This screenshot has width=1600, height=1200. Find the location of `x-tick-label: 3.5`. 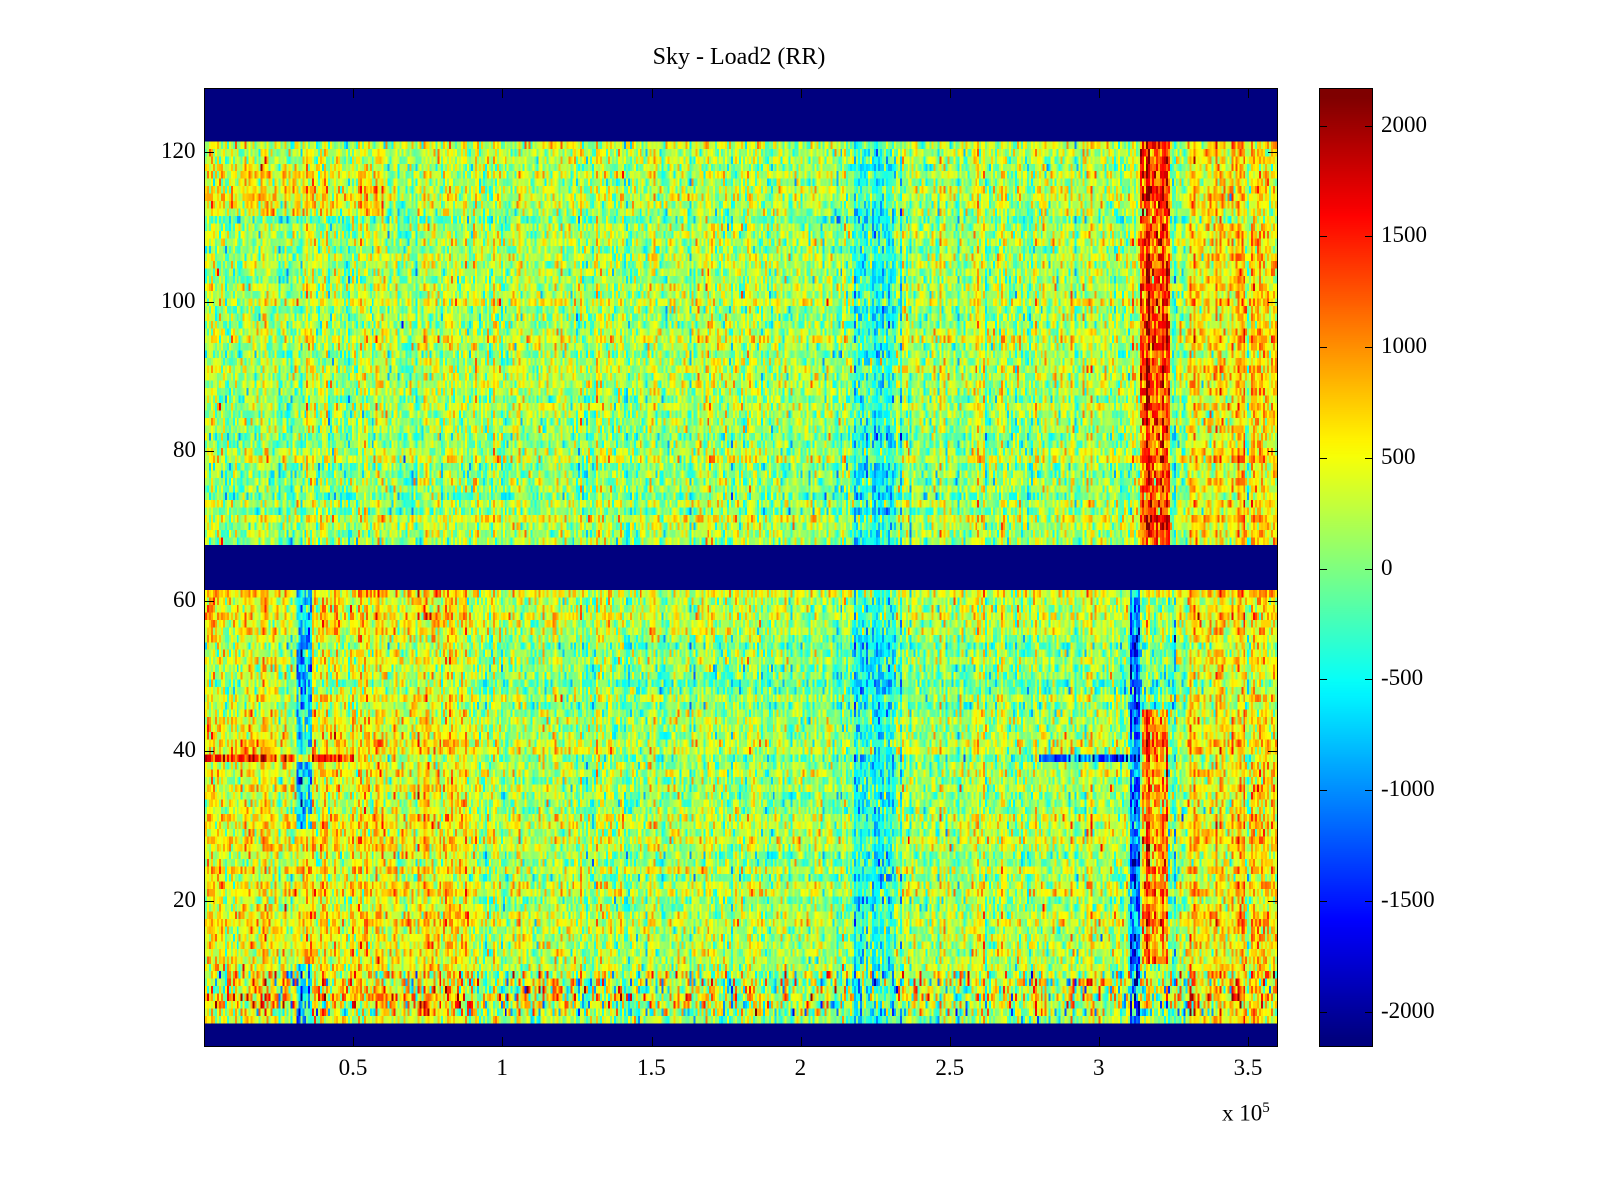

x-tick-label: 3.5 is located at coordinates (1248, 1067).